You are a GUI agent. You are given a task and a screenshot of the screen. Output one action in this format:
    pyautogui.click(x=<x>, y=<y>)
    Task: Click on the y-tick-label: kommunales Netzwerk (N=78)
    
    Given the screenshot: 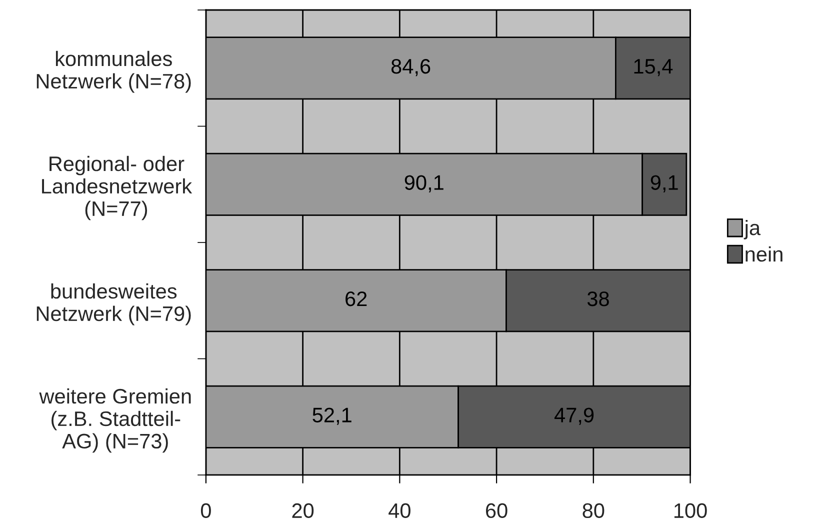 What is the action you would take?
    pyautogui.click(x=113, y=71)
    